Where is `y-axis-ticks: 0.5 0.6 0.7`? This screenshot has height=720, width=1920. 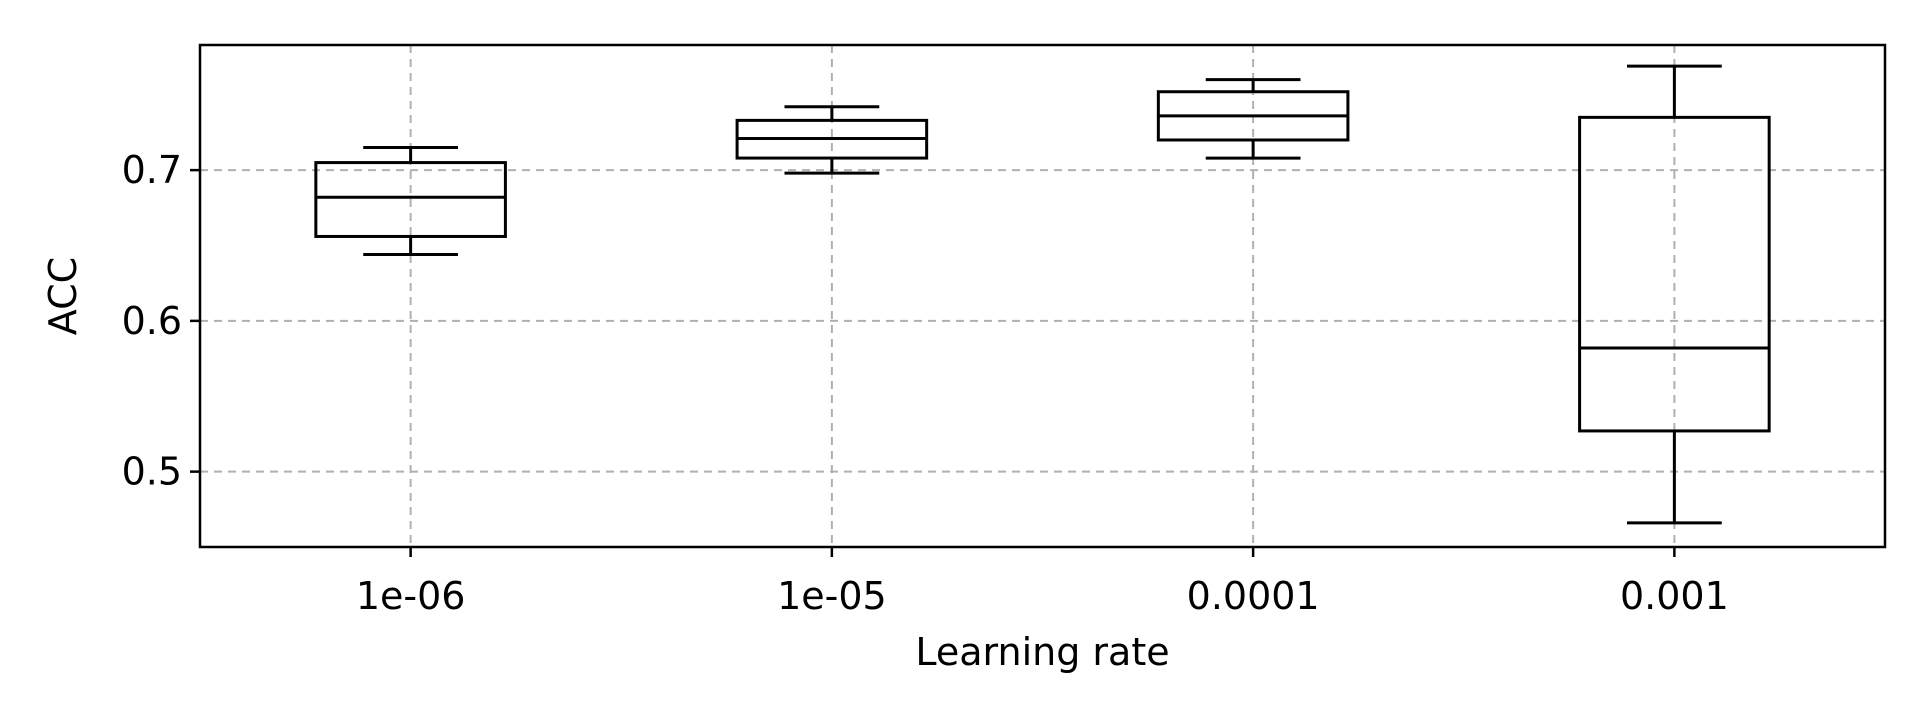
y-axis-ticks: 0.5 0.6 0.7 is located at coordinates (161, 321).